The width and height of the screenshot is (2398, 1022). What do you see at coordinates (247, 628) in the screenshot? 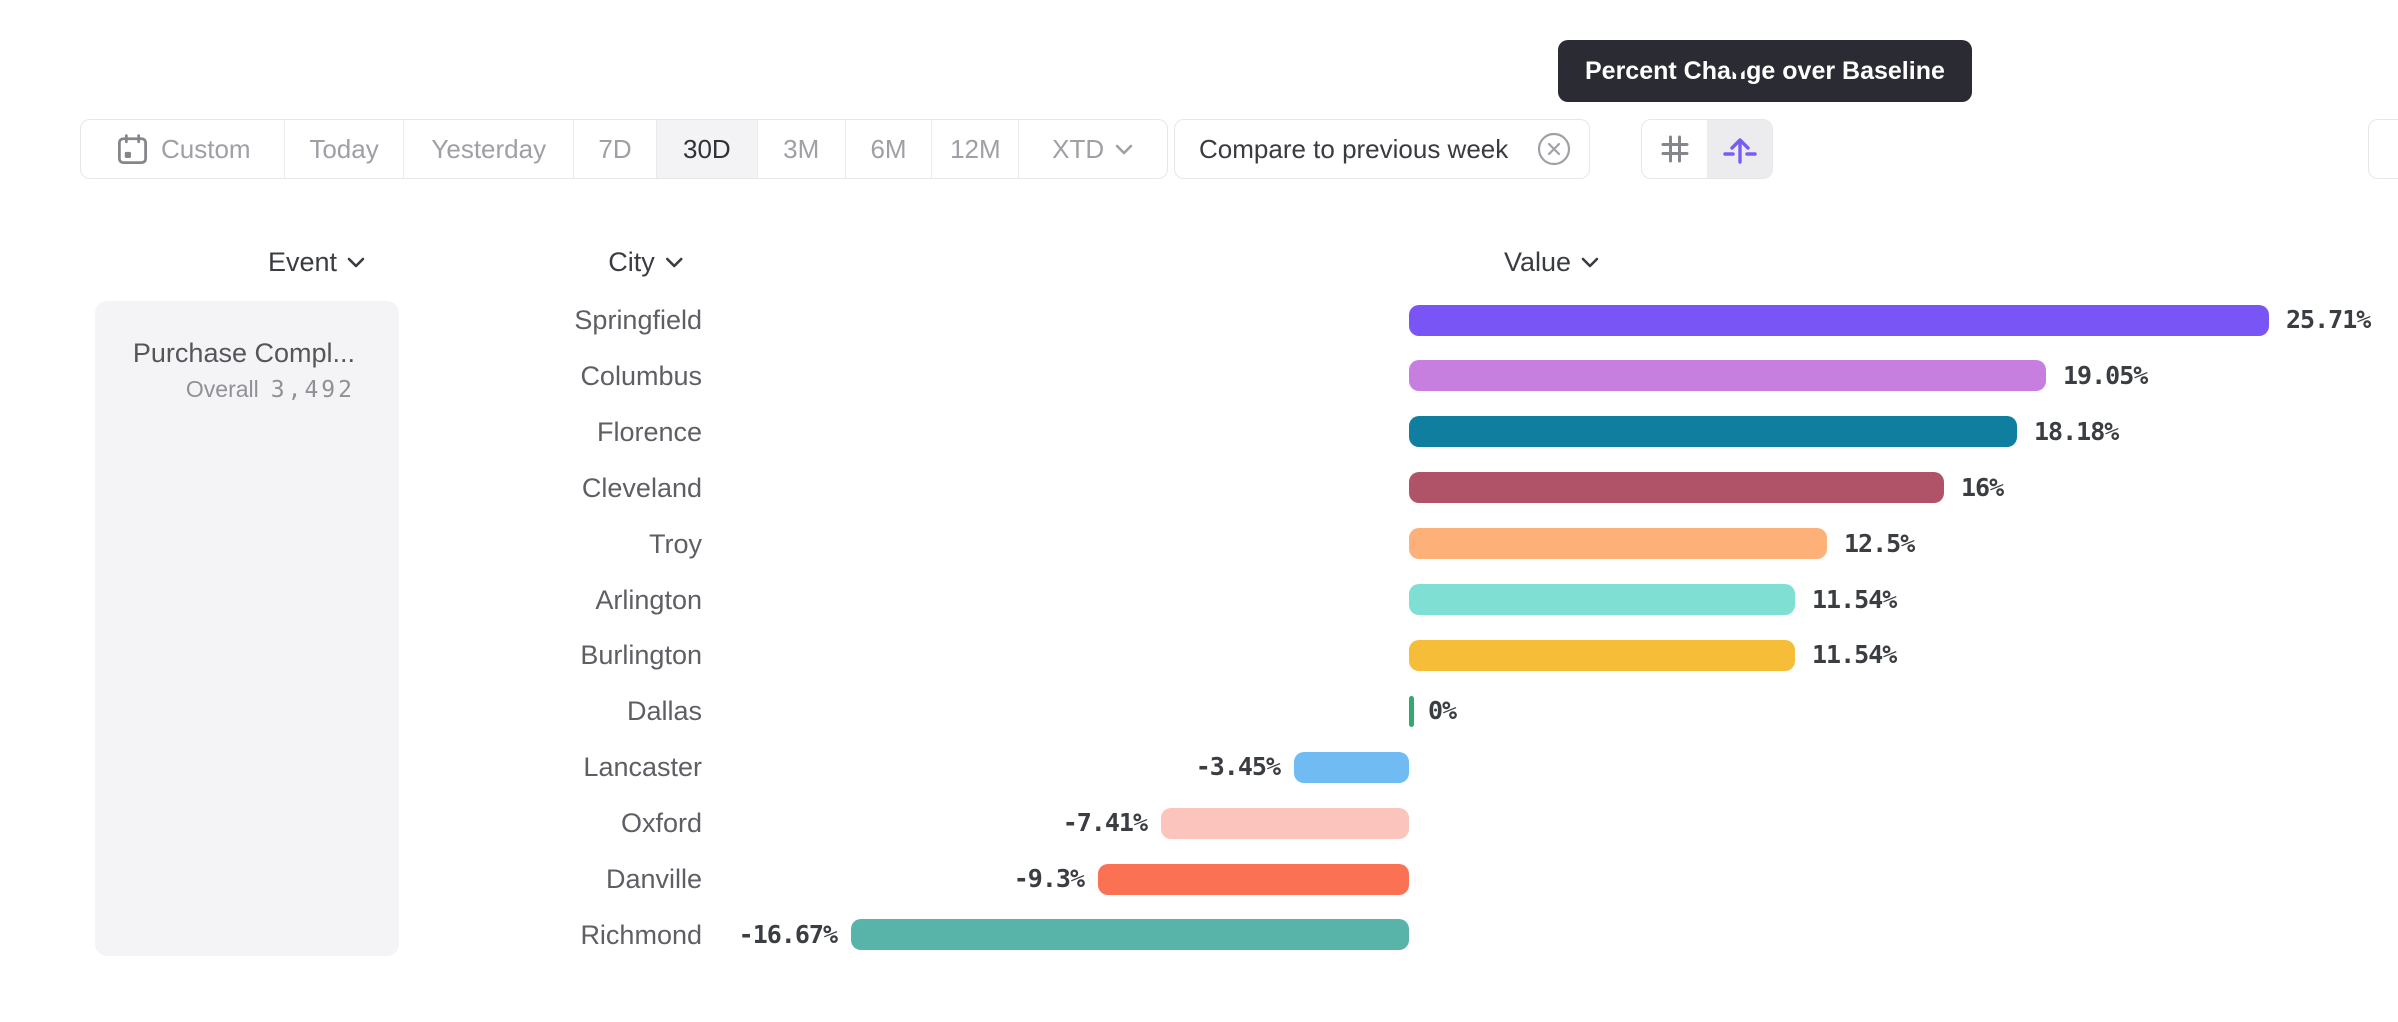
I see `event-panel: Purchase Compl... Overall 3,492` at bounding box center [247, 628].